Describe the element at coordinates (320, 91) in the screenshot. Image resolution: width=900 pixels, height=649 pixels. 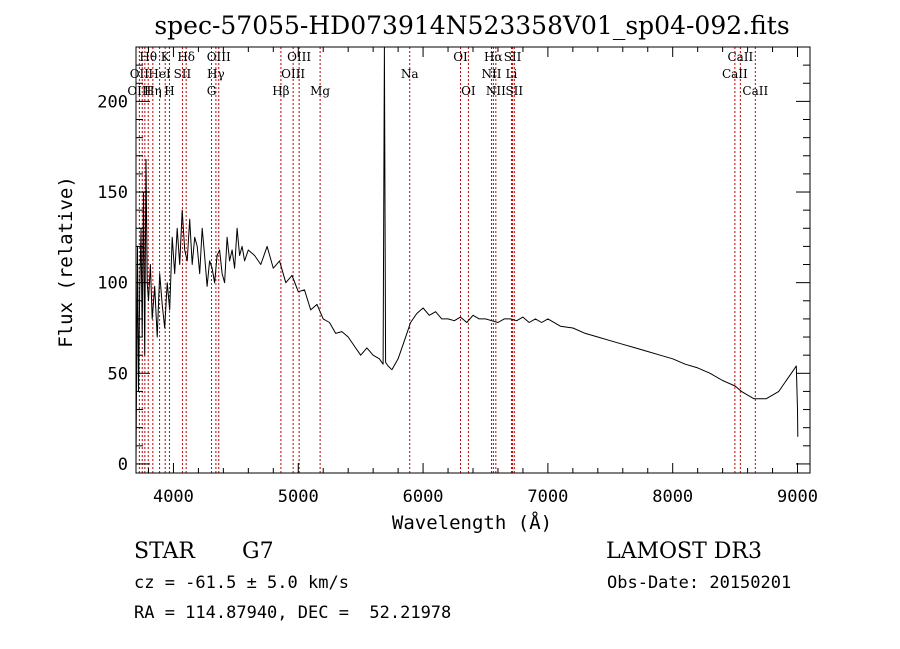
I see `line-label: Mg` at that location.